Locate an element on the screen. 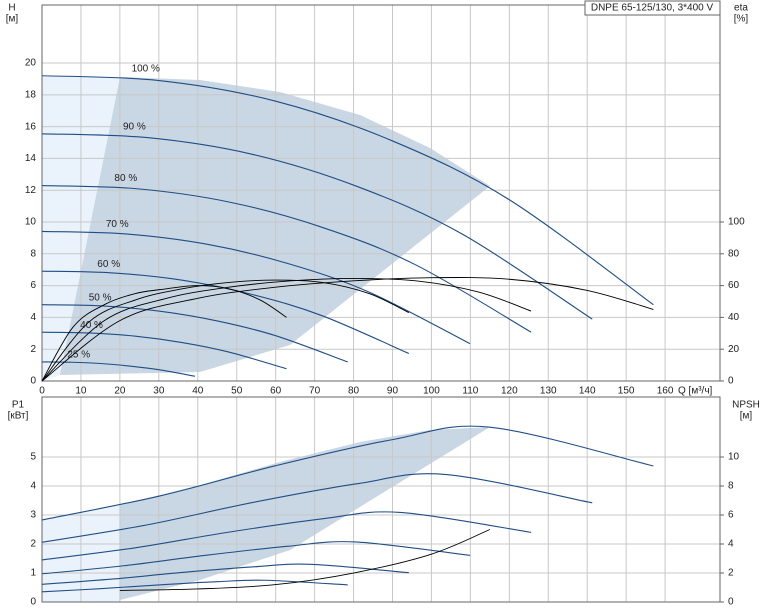 The image size is (774, 611). x-tick-label: 100 is located at coordinates (431, 391).